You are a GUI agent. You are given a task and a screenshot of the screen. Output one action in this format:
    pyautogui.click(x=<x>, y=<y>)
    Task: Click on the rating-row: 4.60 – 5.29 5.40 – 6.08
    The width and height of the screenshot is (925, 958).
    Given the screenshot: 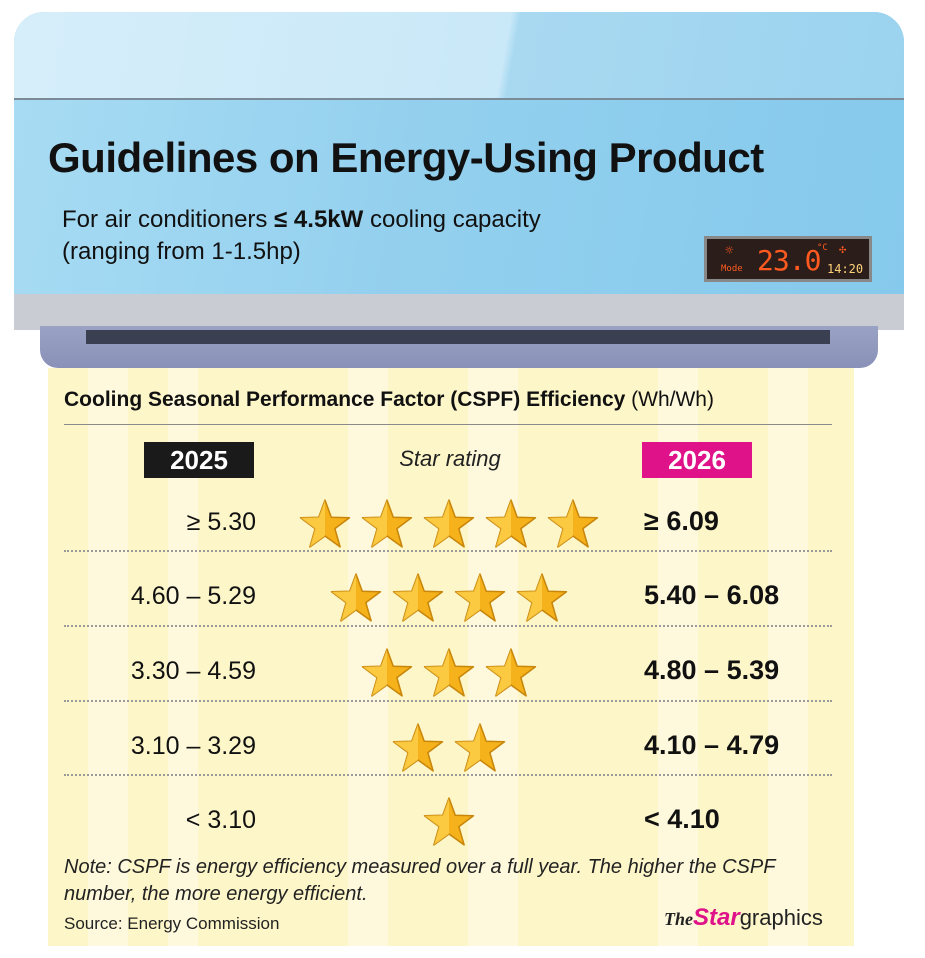 What is the action you would take?
    pyautogui.click(x=448, y=599)
    